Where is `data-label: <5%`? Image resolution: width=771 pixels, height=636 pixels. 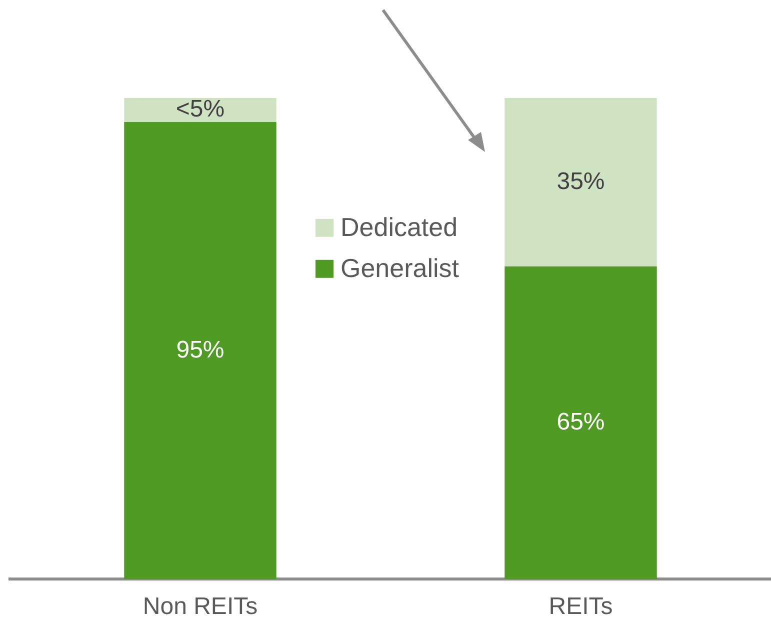 data-label: <5% is located at coordinates (200, 109).